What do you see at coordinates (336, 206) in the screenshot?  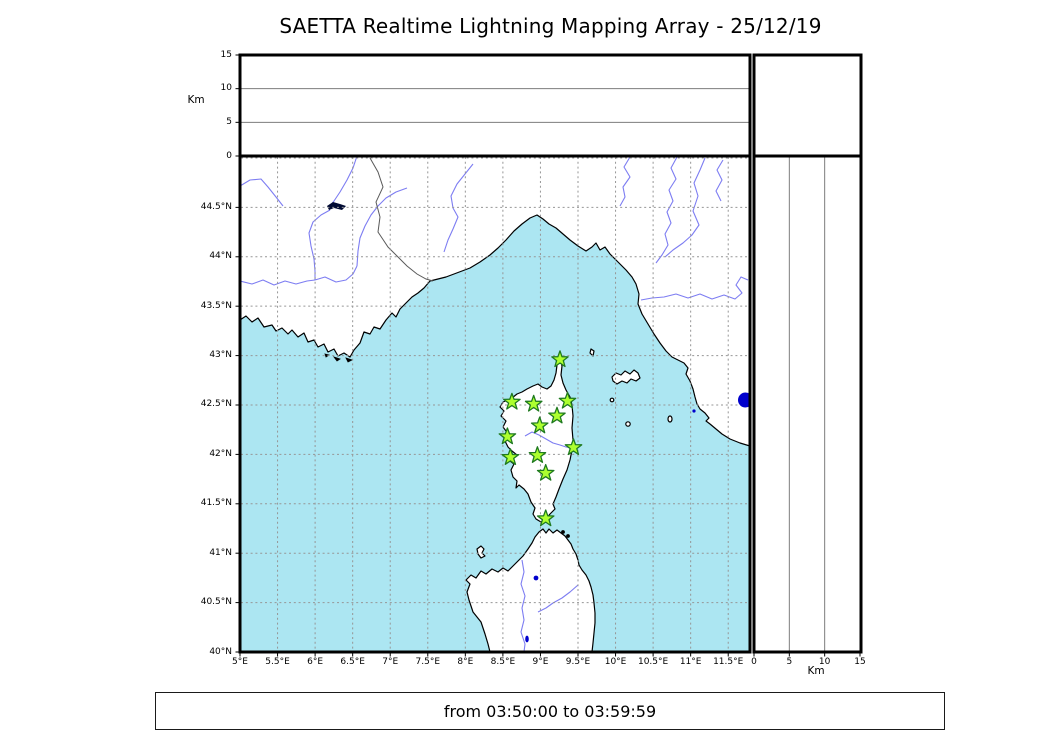 I see `lake-serre-poncon` at bounding box center [336, 206].